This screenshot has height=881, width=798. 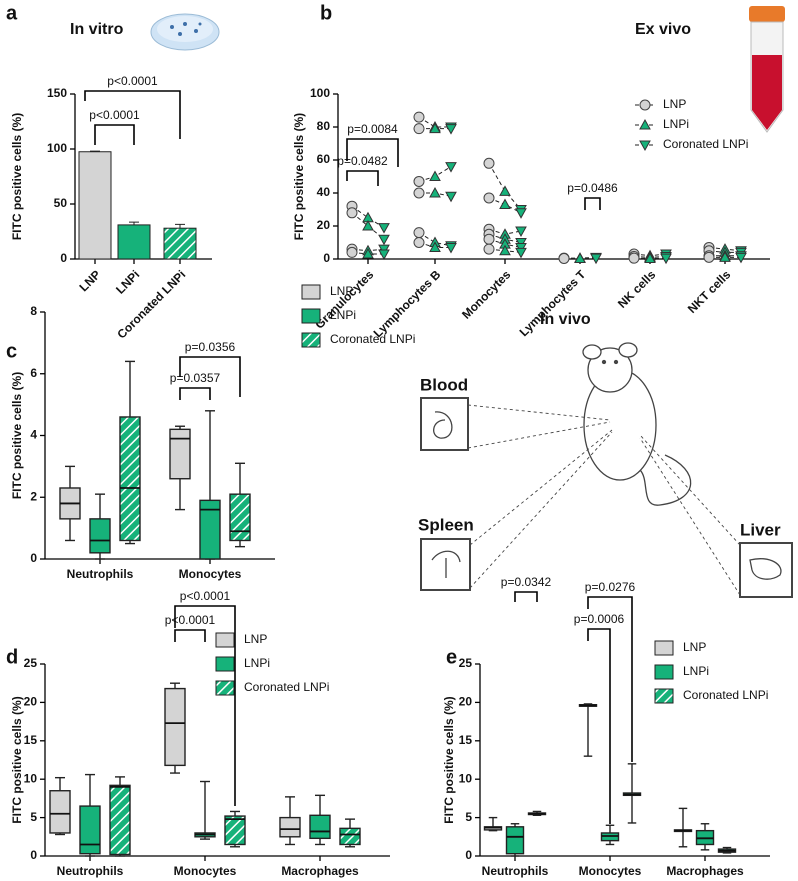 What do you see at coordinates (610, 871) in the screenshot?
I see `x-tick-label: Monocytes` at bounding box center [610, 871].